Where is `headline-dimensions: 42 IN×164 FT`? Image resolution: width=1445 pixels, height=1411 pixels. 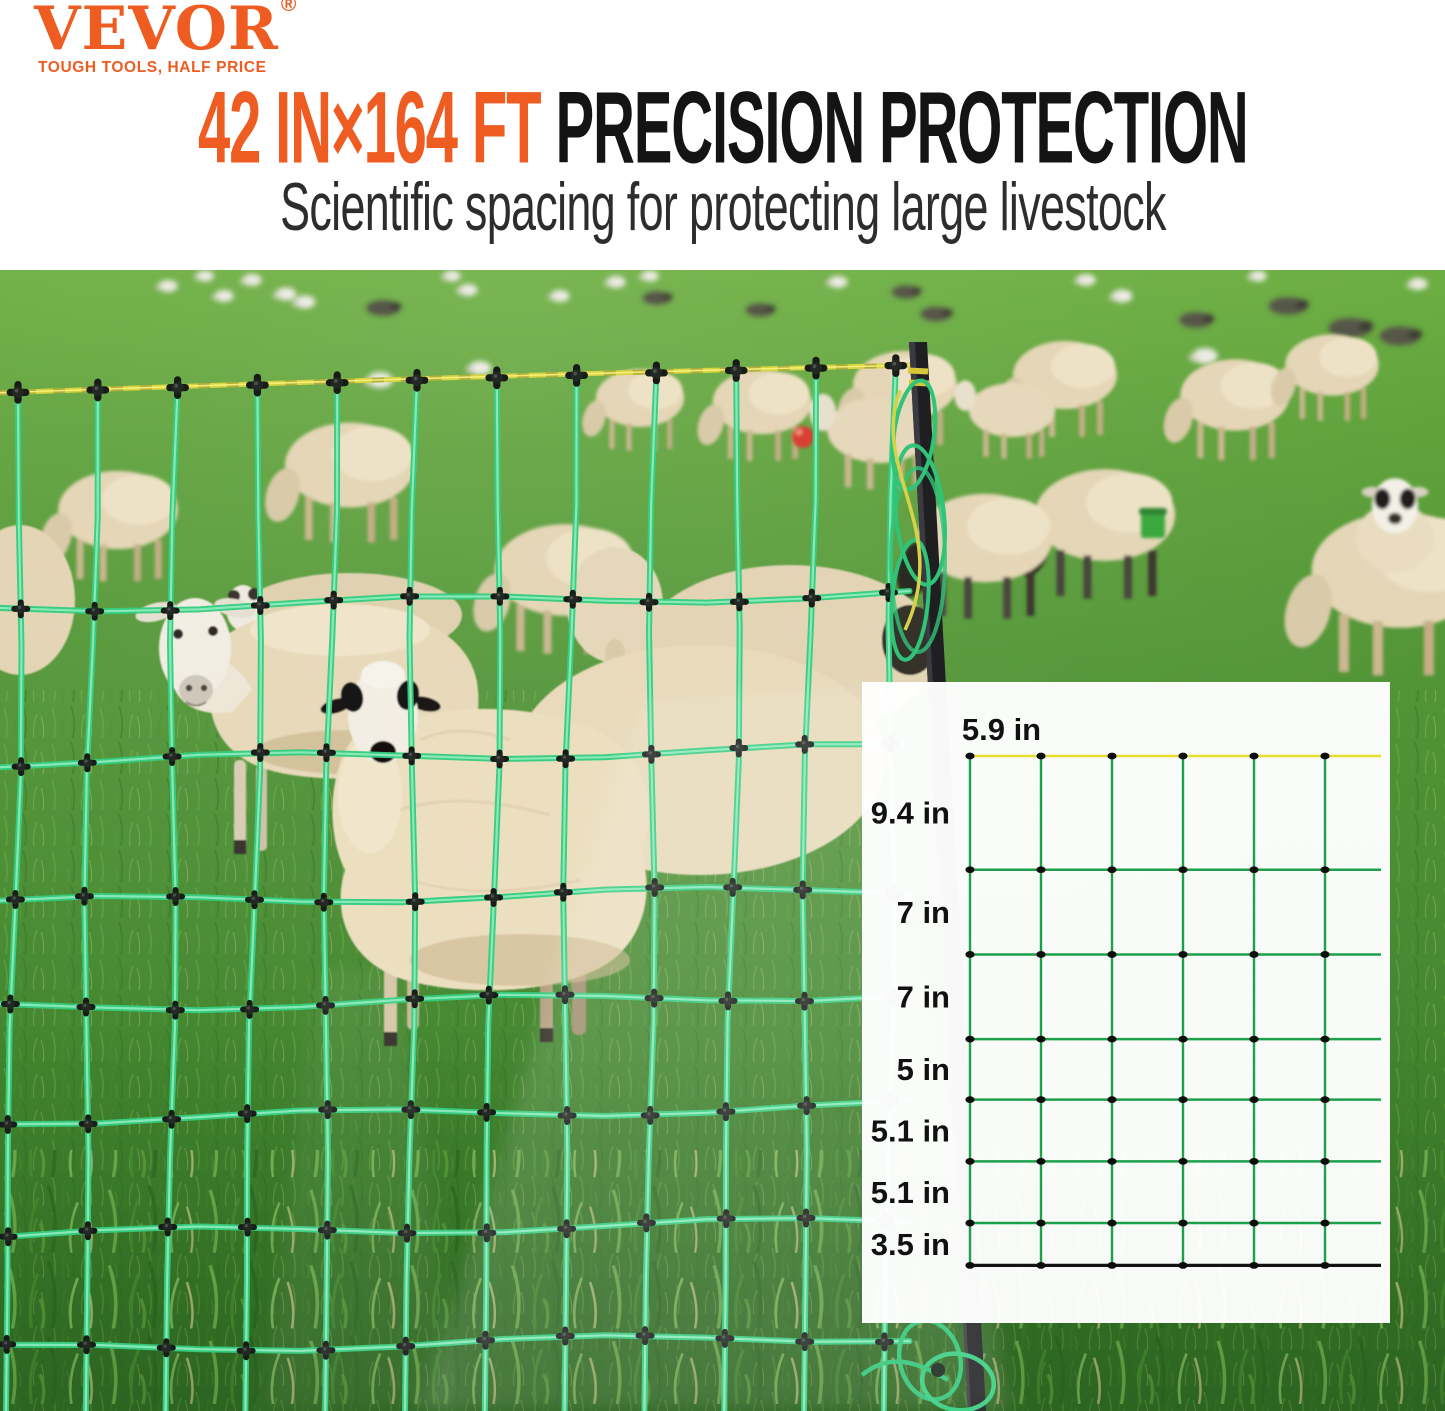
headline-dimensions: 42 IN×164 FT is located at coordinates (369, 128).